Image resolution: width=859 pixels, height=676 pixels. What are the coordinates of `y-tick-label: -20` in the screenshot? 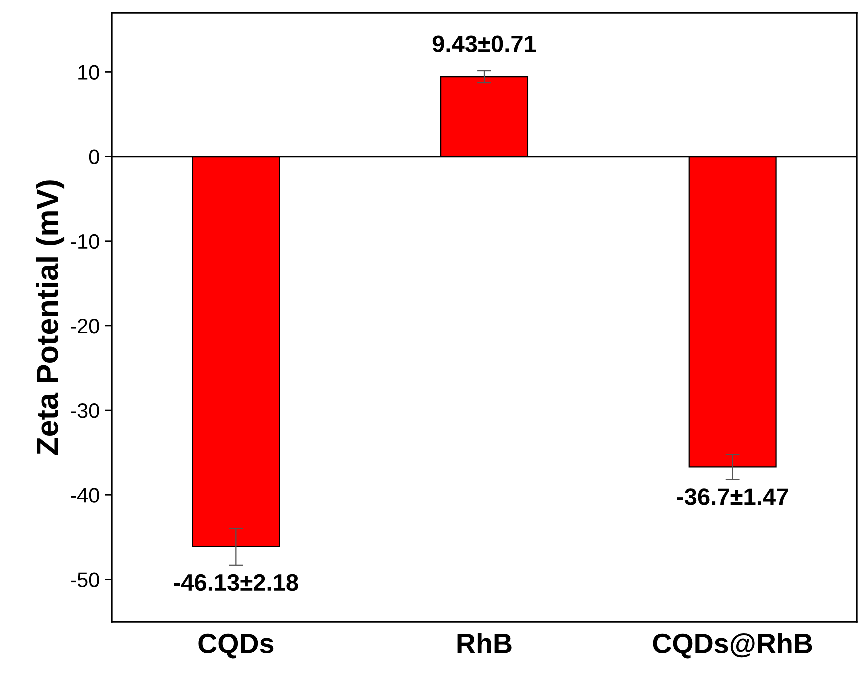 It's located at (85, 326).